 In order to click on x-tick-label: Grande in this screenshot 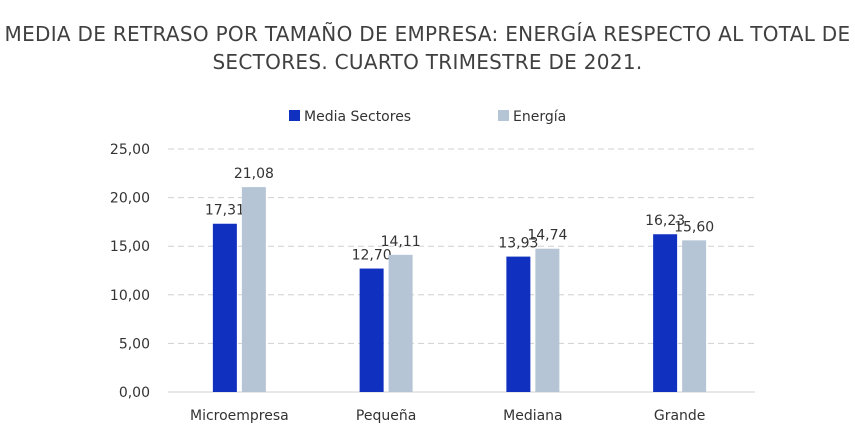, I will do `click(680, 416)`.